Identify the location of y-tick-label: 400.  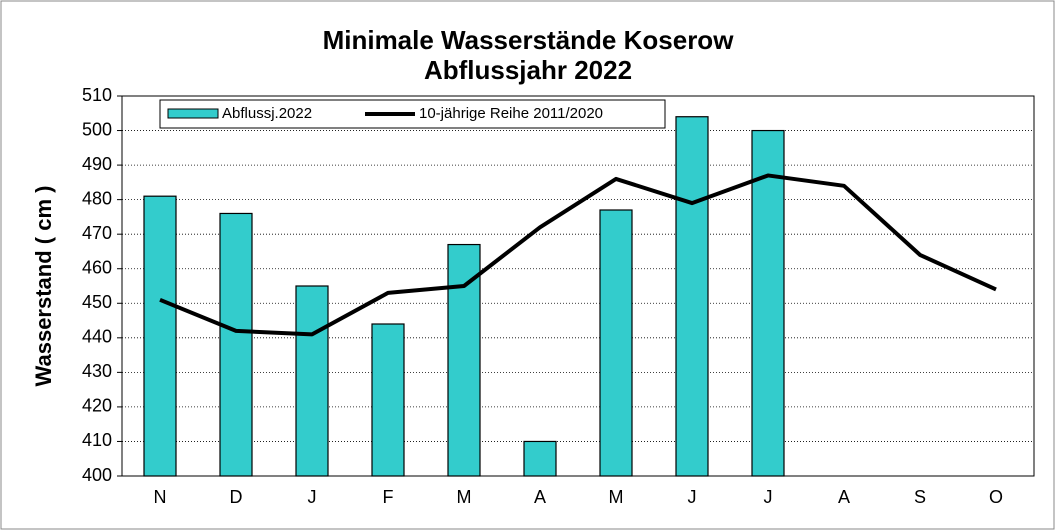
(97, 475).